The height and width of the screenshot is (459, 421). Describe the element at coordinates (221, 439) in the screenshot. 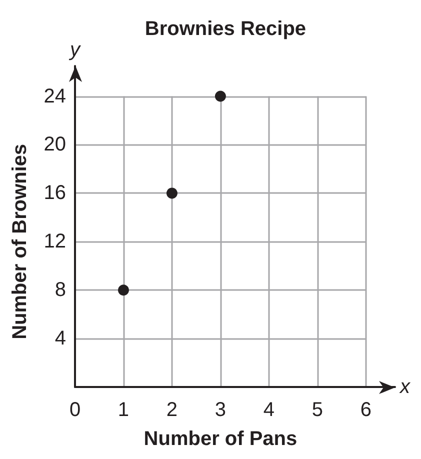

I see `x-axis-title: Number of Pans` at that location.